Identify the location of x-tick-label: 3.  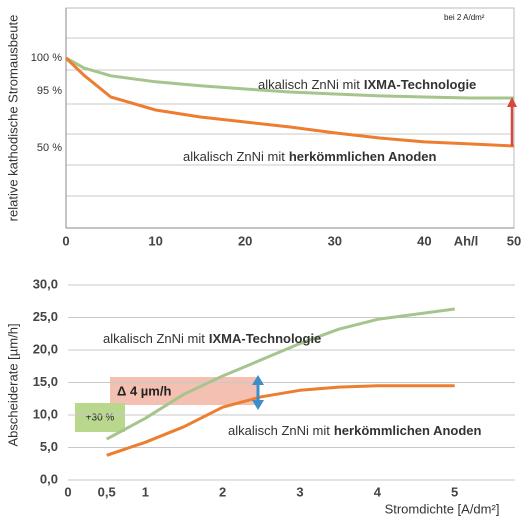
(299, 491).